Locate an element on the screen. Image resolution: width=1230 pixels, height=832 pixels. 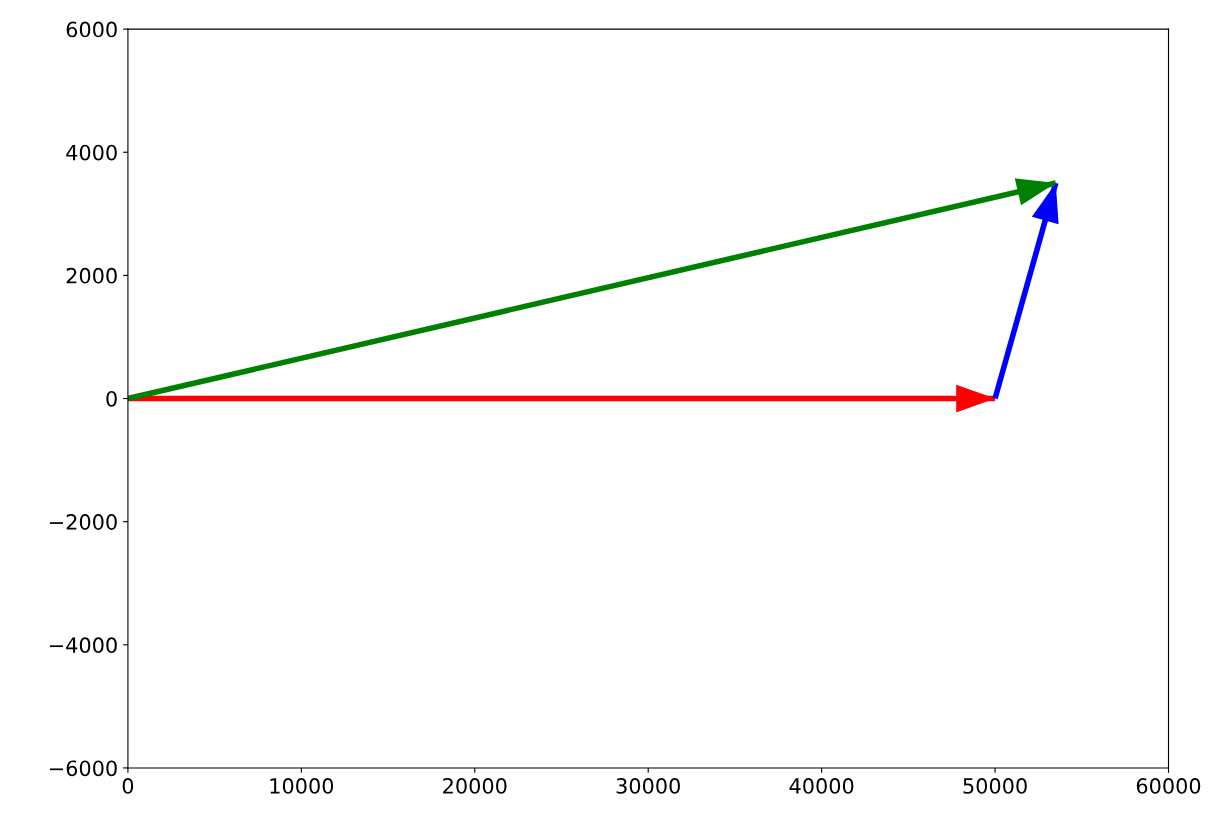
x-tick-label: 50000 is located at coordinates (995, 786).